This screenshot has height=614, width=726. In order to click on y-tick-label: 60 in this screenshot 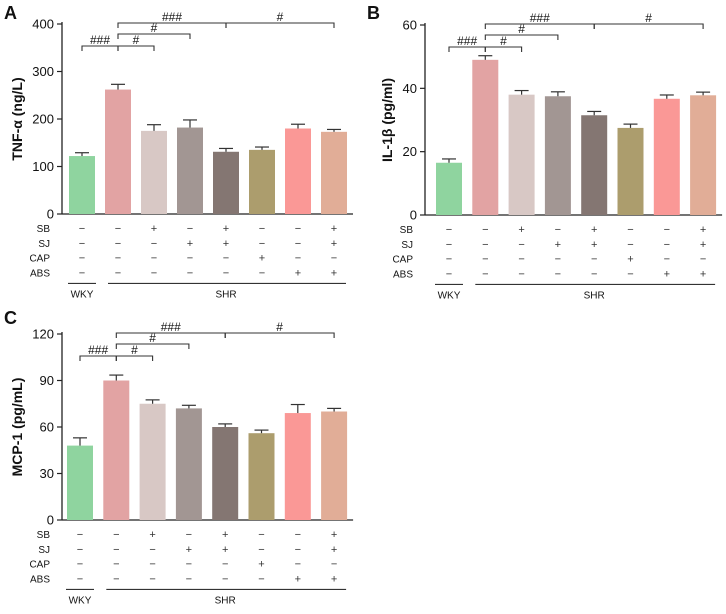, I will do `click(410, 25)`.